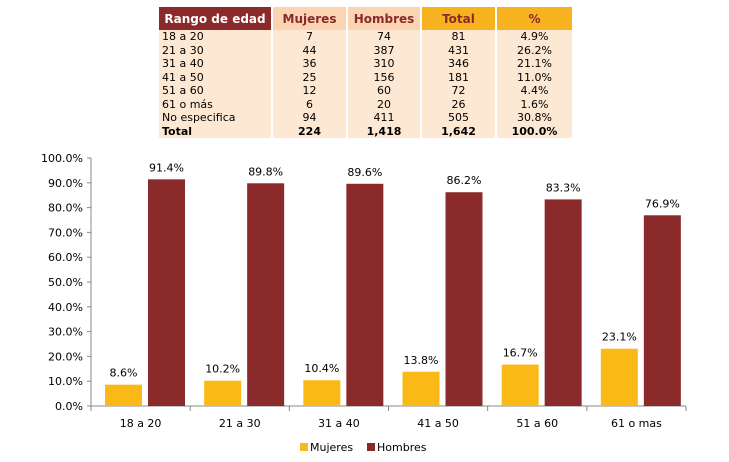 The height and width of the screenshot is (462, 729). What do you see at coordinates (464, 180) in the screenshot?
I see `data-label: 86.2%` at bounding box center [464, 180].